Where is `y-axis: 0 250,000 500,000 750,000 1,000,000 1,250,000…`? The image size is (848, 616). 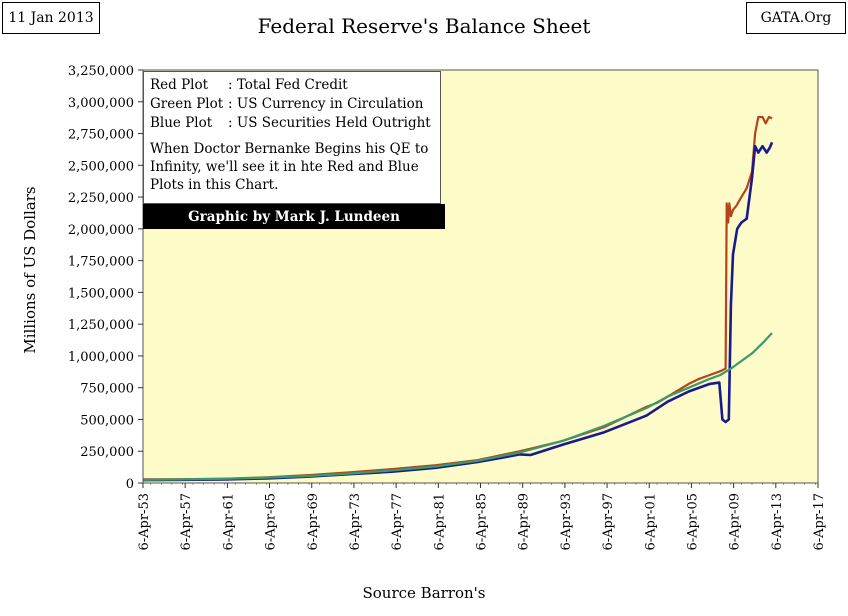
y-axis: 0 250,000 500,000 750,000 1,000,000 1,250,000… is located at coordinates (105, 278).